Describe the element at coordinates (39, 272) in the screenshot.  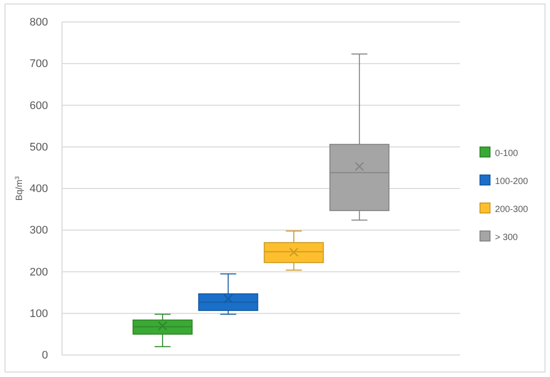
I see `y-tick-label: 200` at that location.